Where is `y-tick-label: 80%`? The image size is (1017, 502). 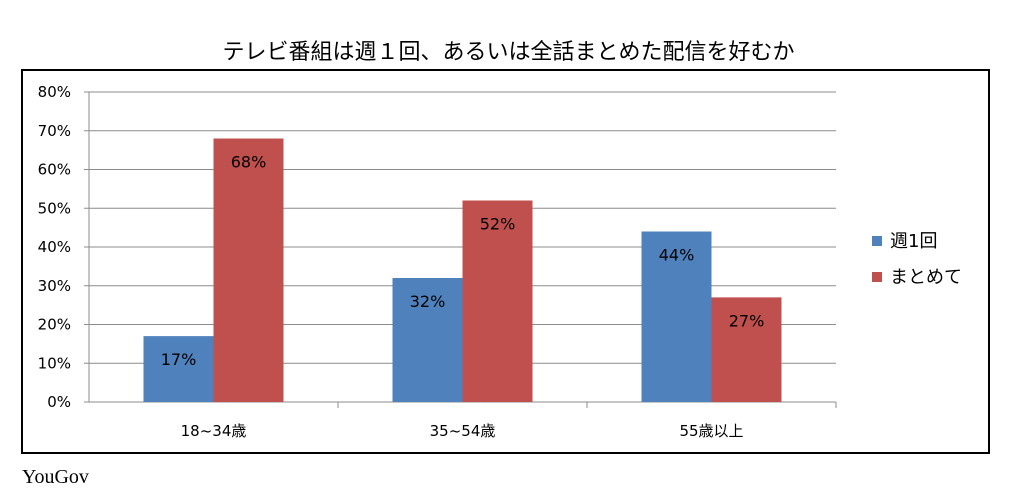
y-tick-label: 80% is located at coordinates (54, 92).